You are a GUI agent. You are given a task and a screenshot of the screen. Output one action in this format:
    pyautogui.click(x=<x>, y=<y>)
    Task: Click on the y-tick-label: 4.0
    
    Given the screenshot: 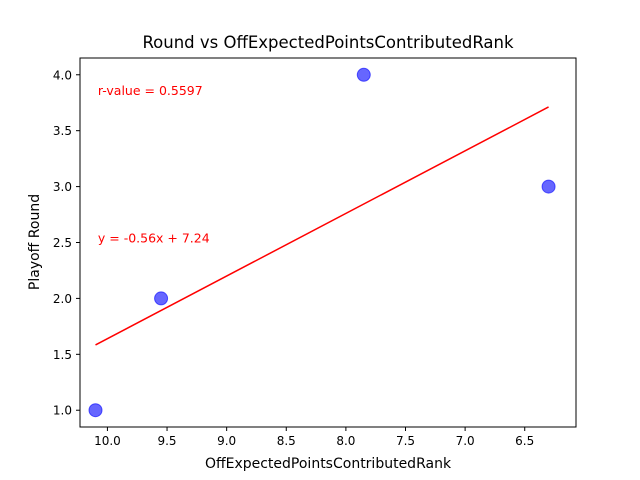 What is the action you would take?
    pyautogui.click(x=62, y=75)
    